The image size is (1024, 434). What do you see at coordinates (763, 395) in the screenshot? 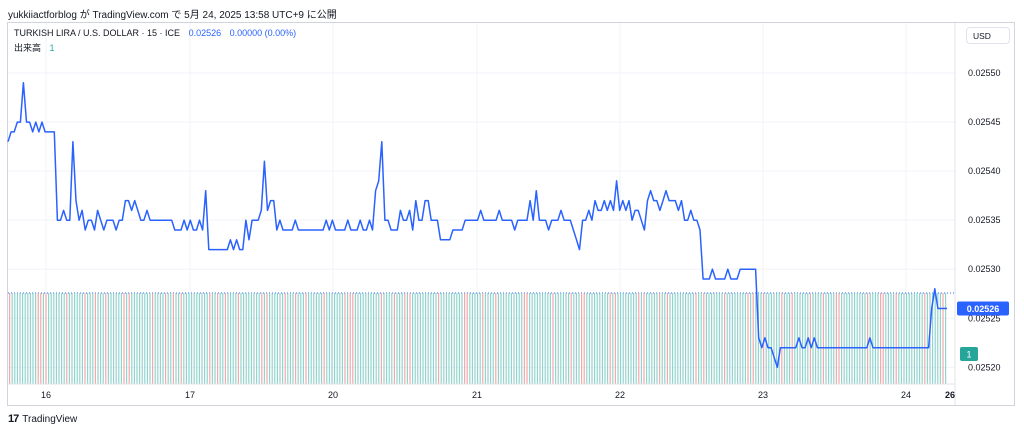
I see `time-tick-label: 23` at bounding box center [763, 395].